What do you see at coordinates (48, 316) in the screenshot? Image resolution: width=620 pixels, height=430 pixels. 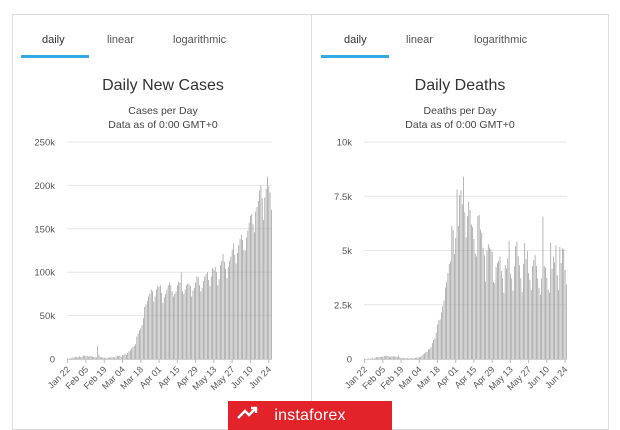 I see `y-tick-label: 50k` at bounding box center [48, 316].